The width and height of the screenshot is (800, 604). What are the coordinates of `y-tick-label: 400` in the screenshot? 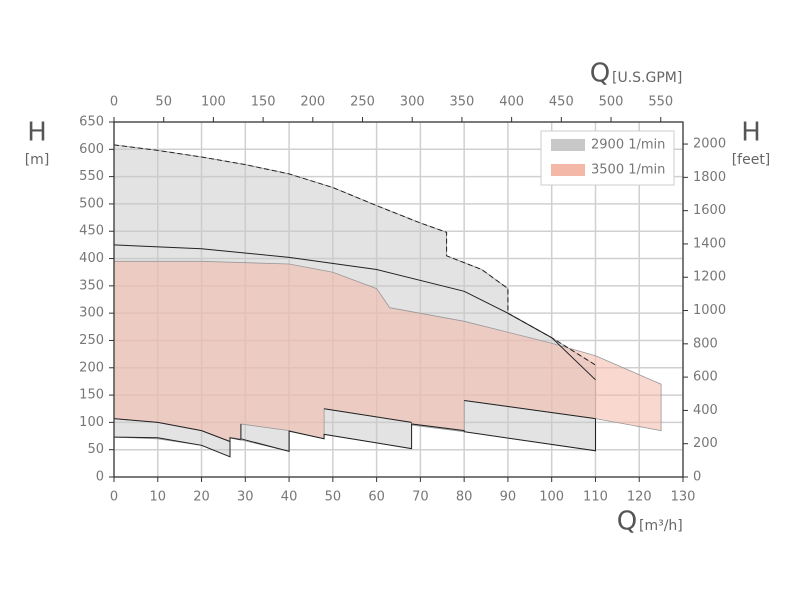 It's located at (91, 258).